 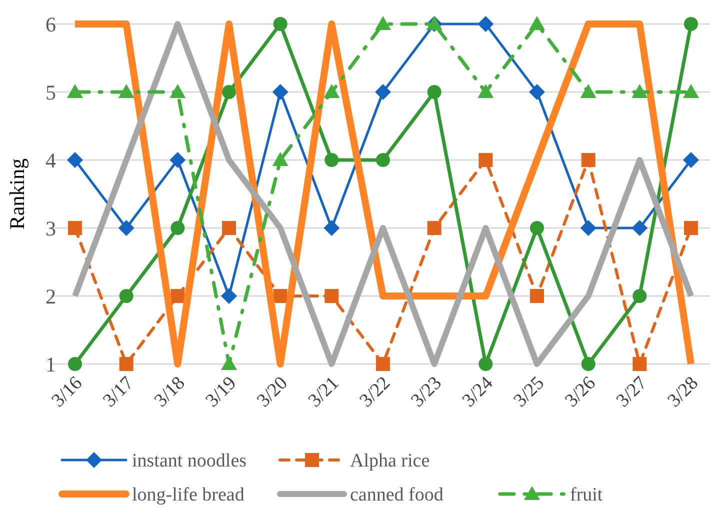 What do you see at coordinates (189, 461) in the screenshot?
I see `legend-label: instant noodles` at bounding box center [189, 461].